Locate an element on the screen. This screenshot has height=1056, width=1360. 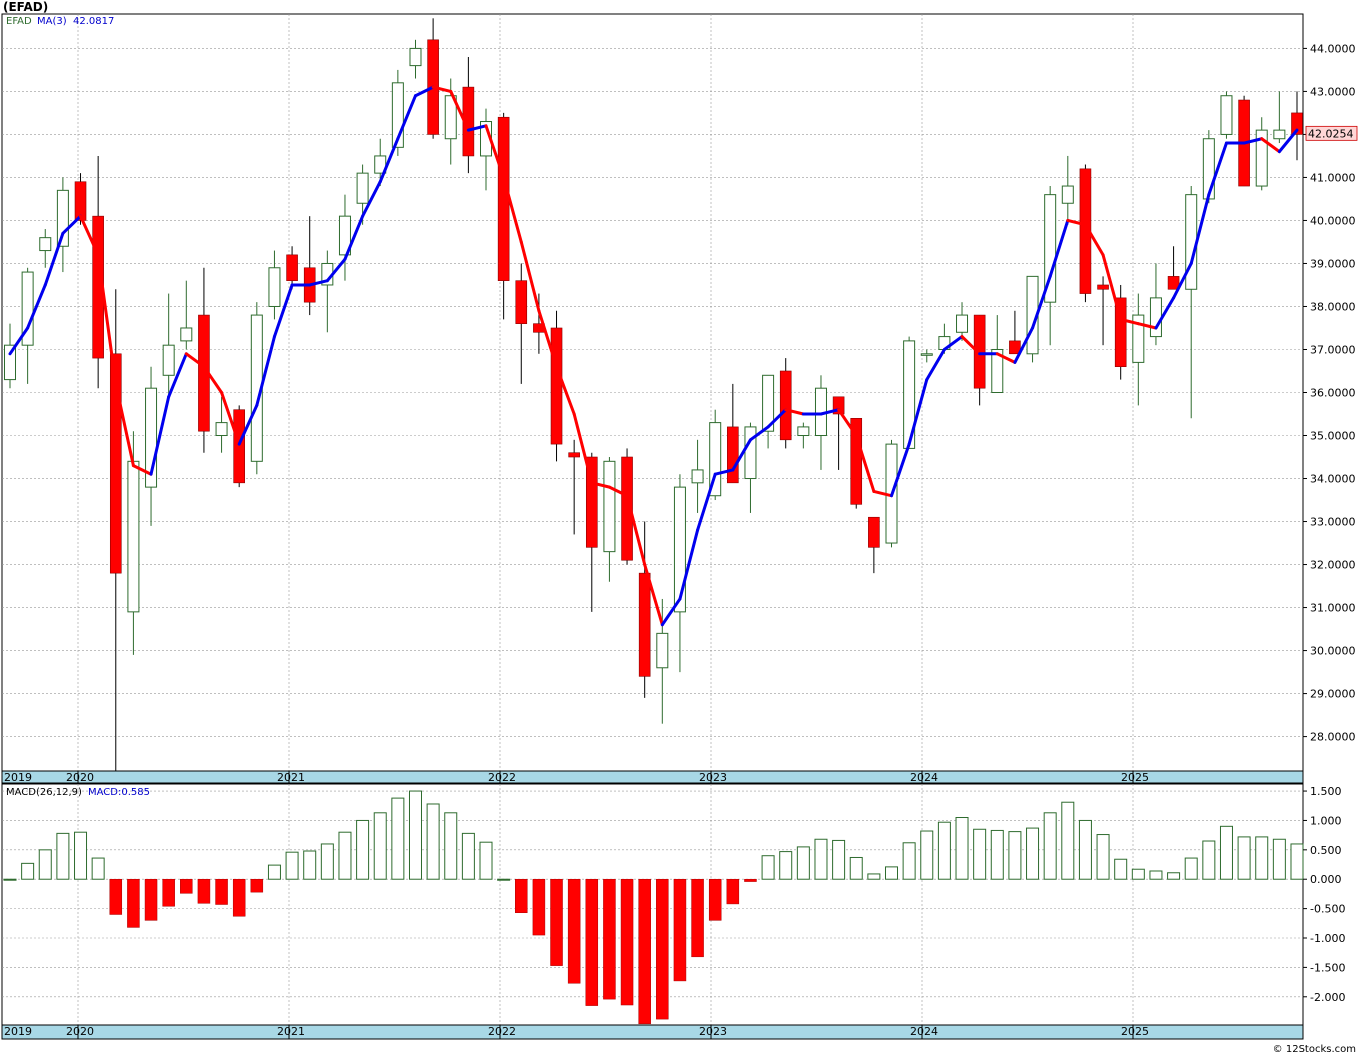
price-y-tick-label: 35.0000 is located at coordinates (1333, 436).